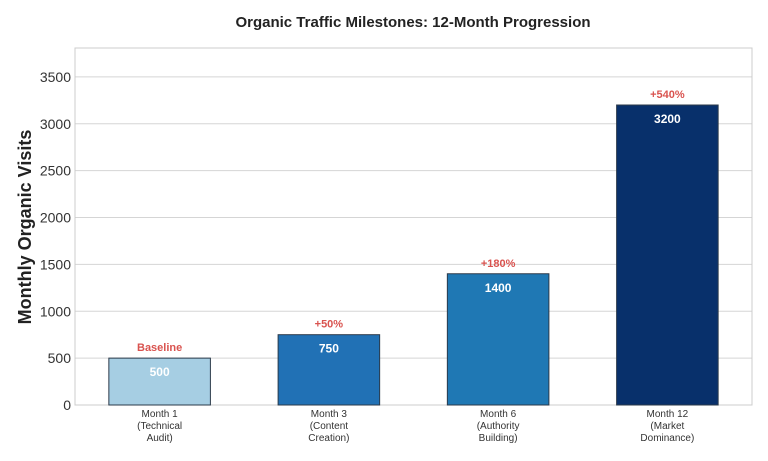  I want to click on x-tick-label: Month 12 (Market Dominance), so click(667, 426).